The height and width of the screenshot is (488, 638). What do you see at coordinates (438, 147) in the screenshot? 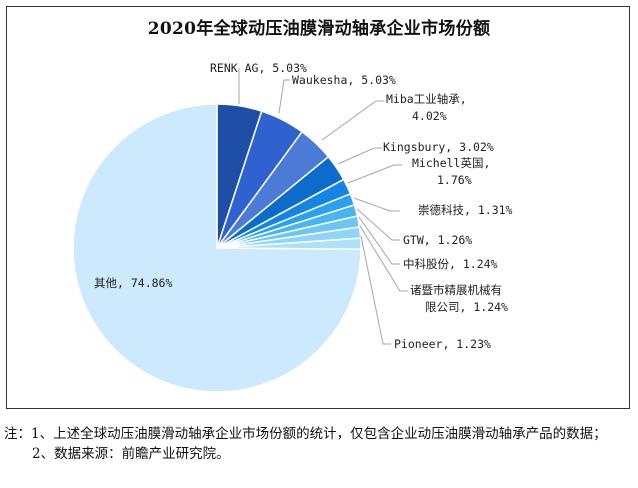
I see `label-kingsbury: Kingsbury, 3.02%` at bounding box center [438, 147].